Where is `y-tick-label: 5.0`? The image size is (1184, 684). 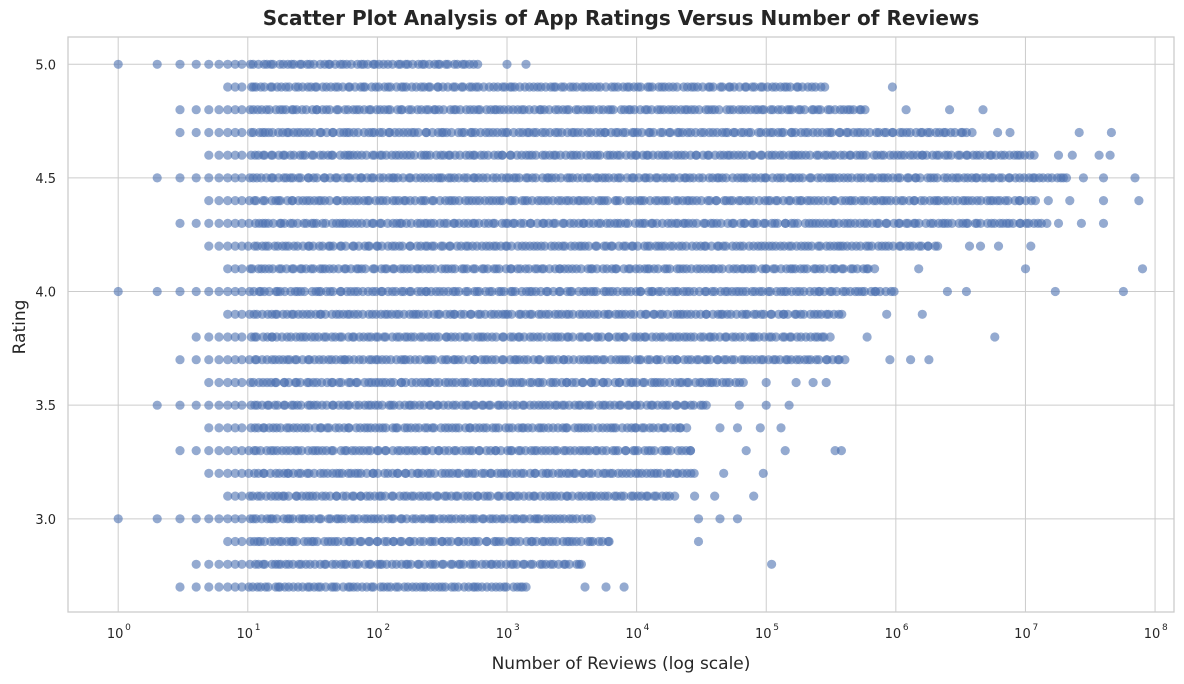 y-tick-label: 5.0 is located at coordinates (45, 65).